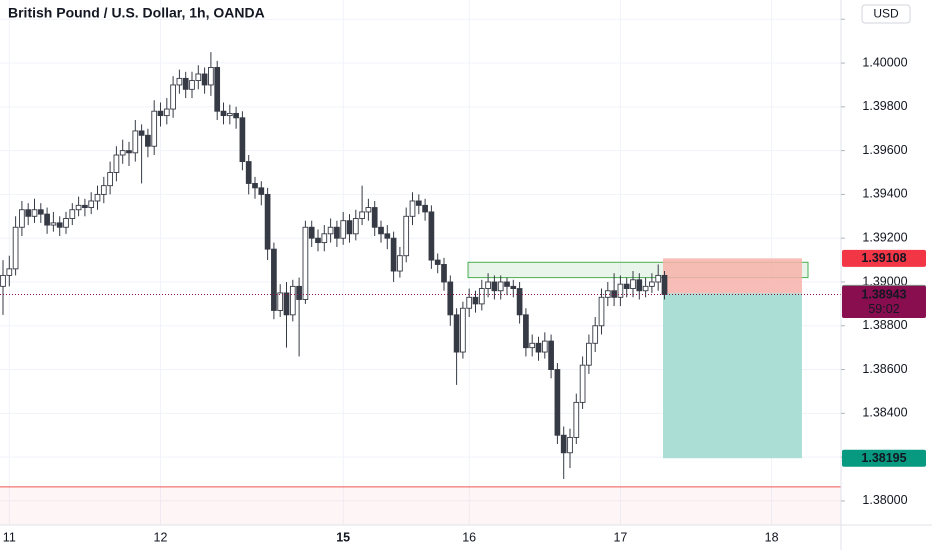 The image size is (932, 550). Describe the element at coordinates (136, 13) in the screenshot. I see `chart-title: British Pound / U.S. Dollar, 1h, OANDA` at that location.